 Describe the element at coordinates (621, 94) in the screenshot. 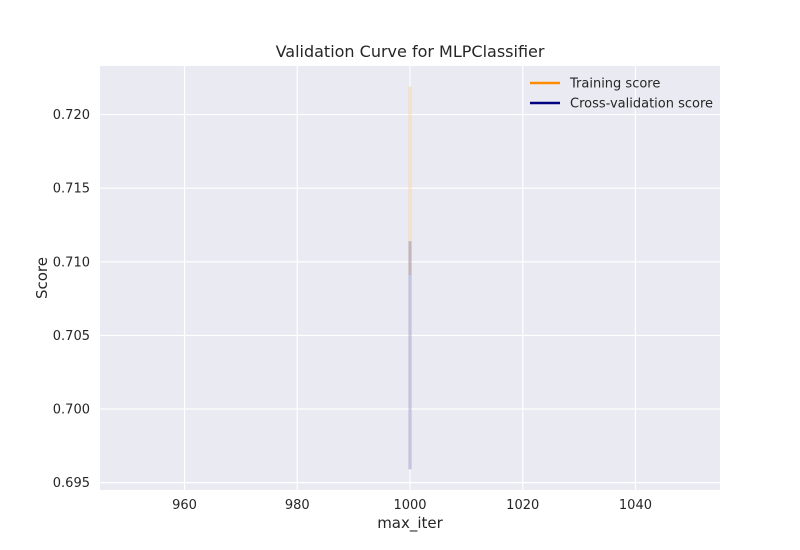

I see `legend: Training score Cross-validation score` at that location.